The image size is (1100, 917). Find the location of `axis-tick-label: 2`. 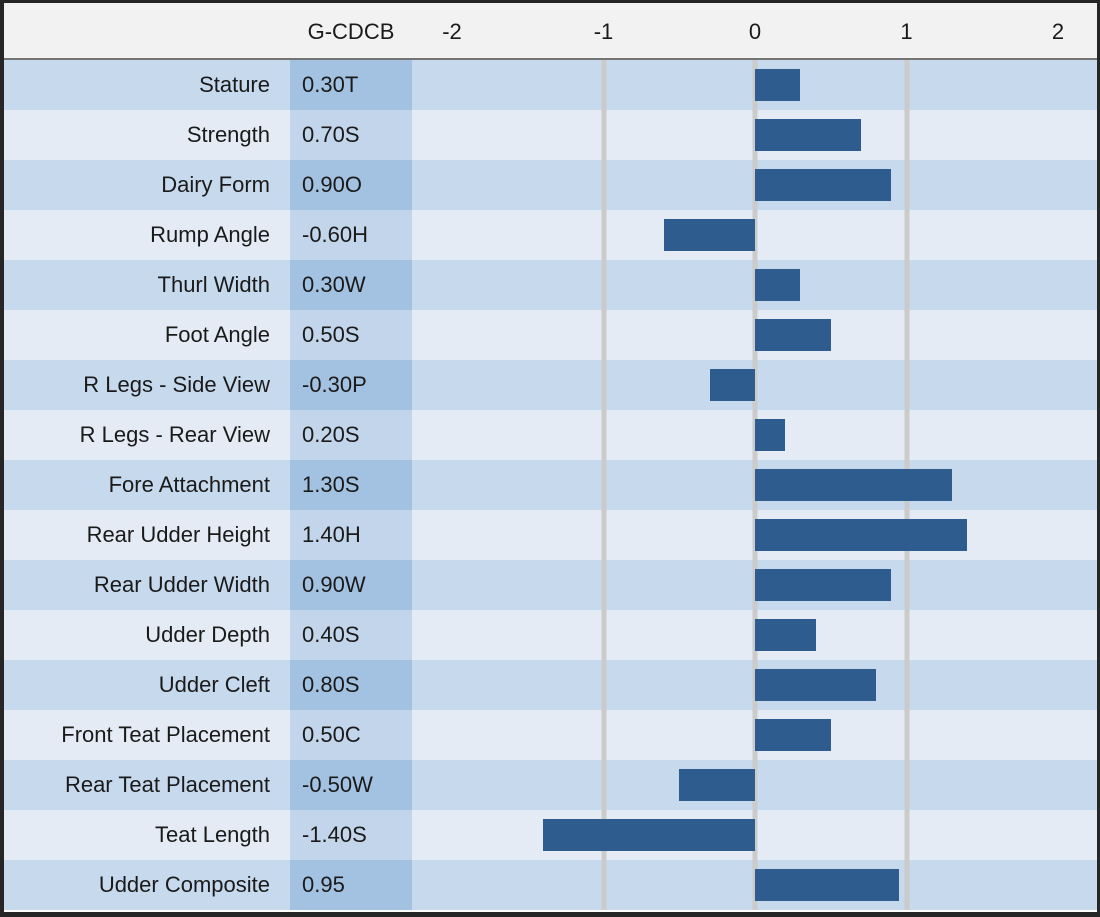

axis-tick-label: 2 is located at coordinates (1058, 31).